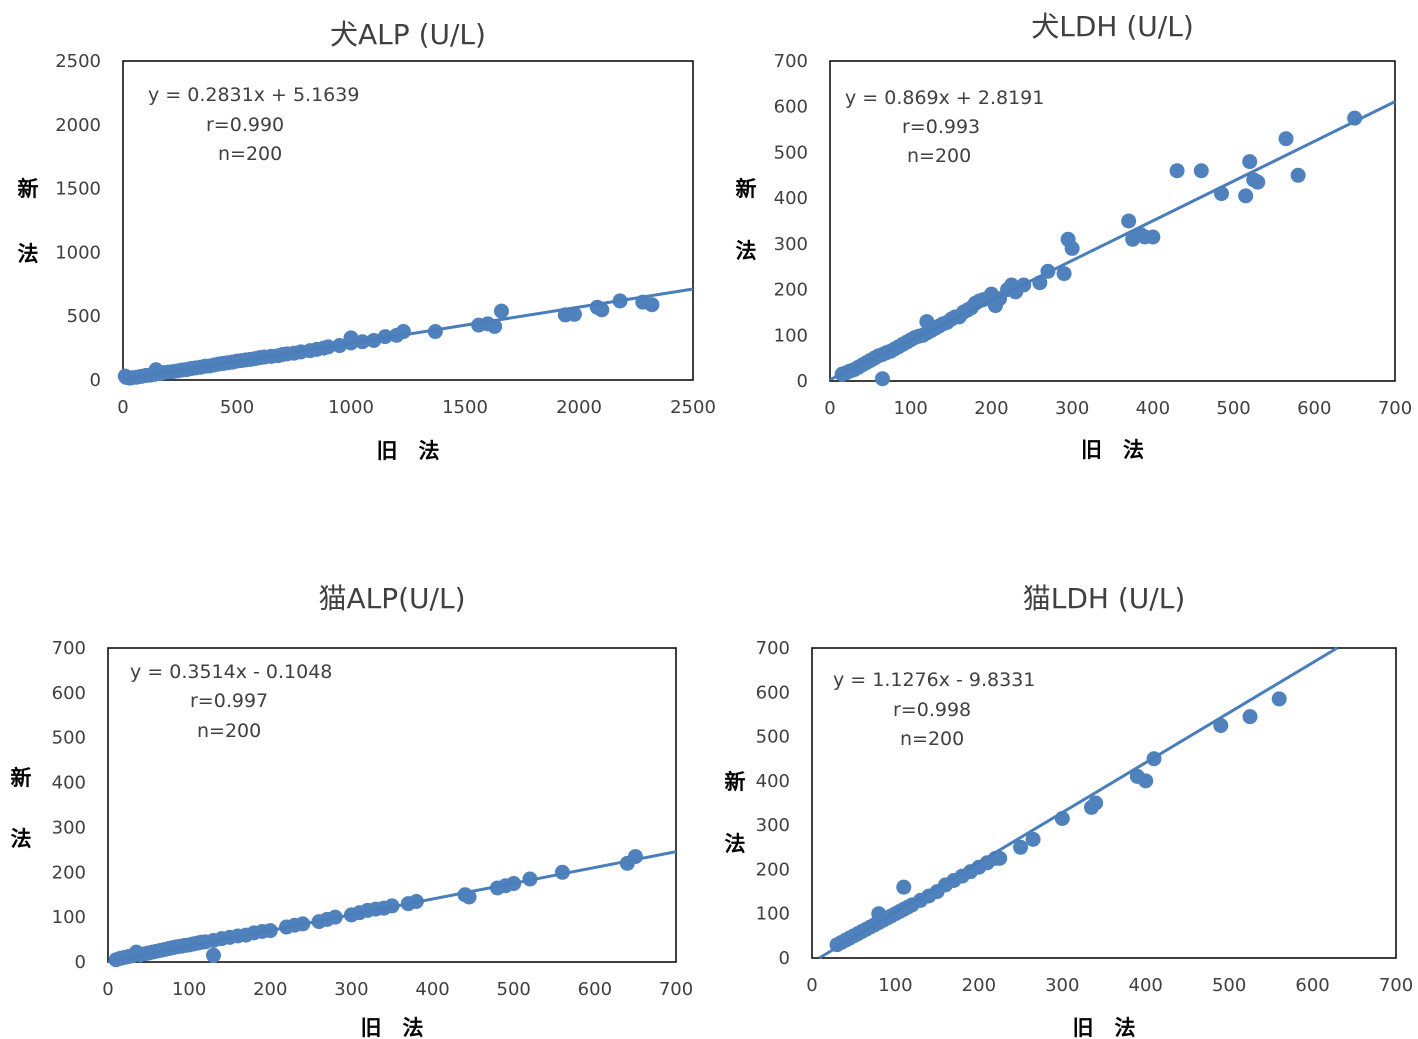  What do you see at coordinates (229, 701) in the screenshot?
I see `correlation-label: r=0.997` at bounding box center [229, 701].